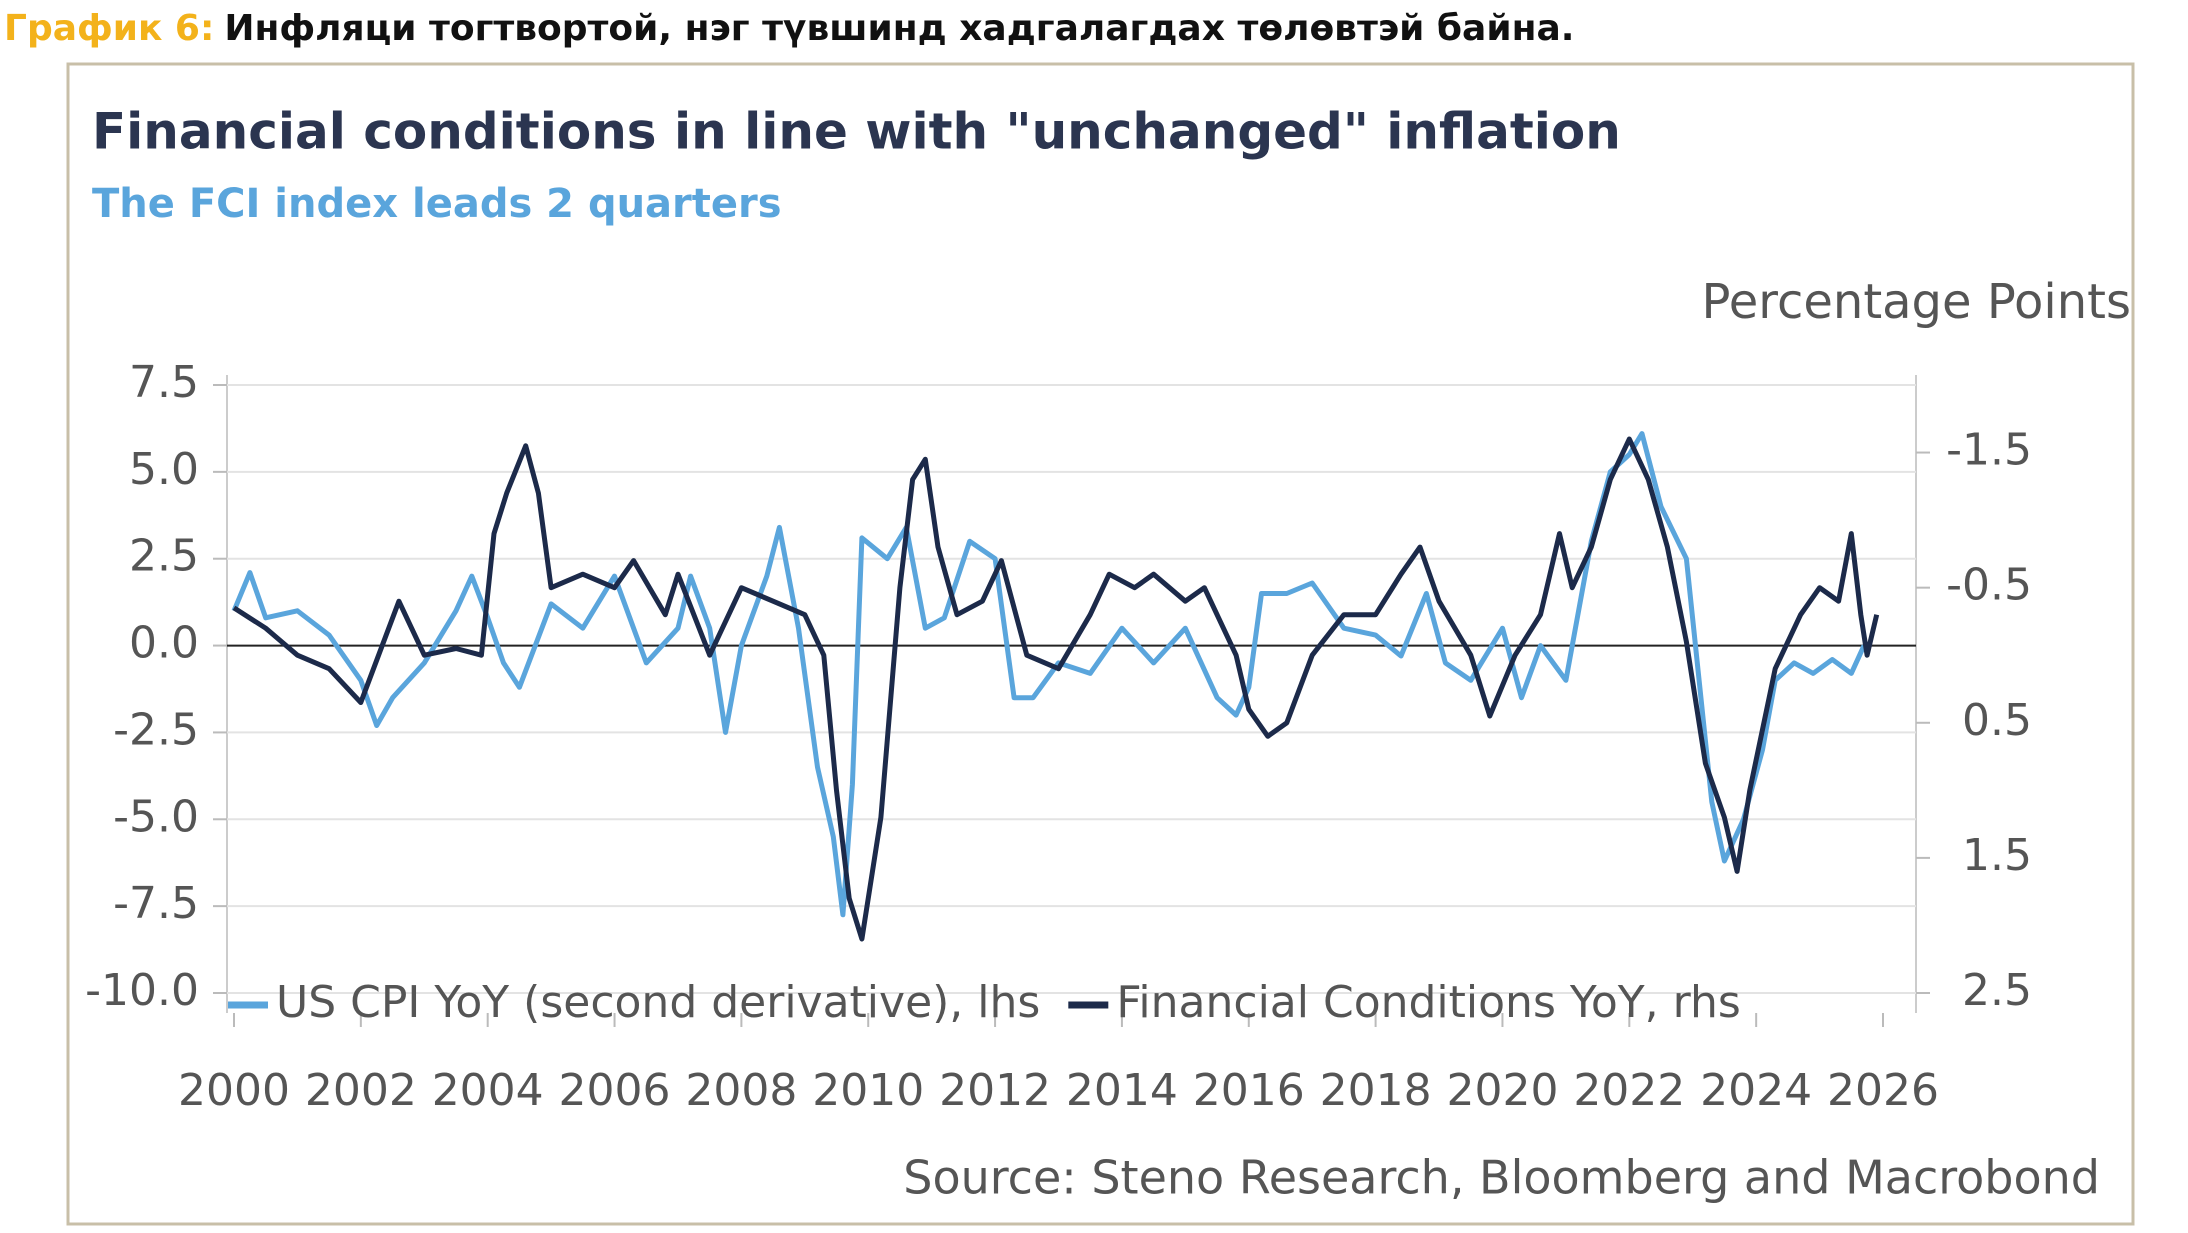 The height and width of the screenshot is (1233, 2188). What do you see at coordinates (488, 1090) in the screenshot?
I see `x-tick-label: 2004` at bounding box center [488, 1090].